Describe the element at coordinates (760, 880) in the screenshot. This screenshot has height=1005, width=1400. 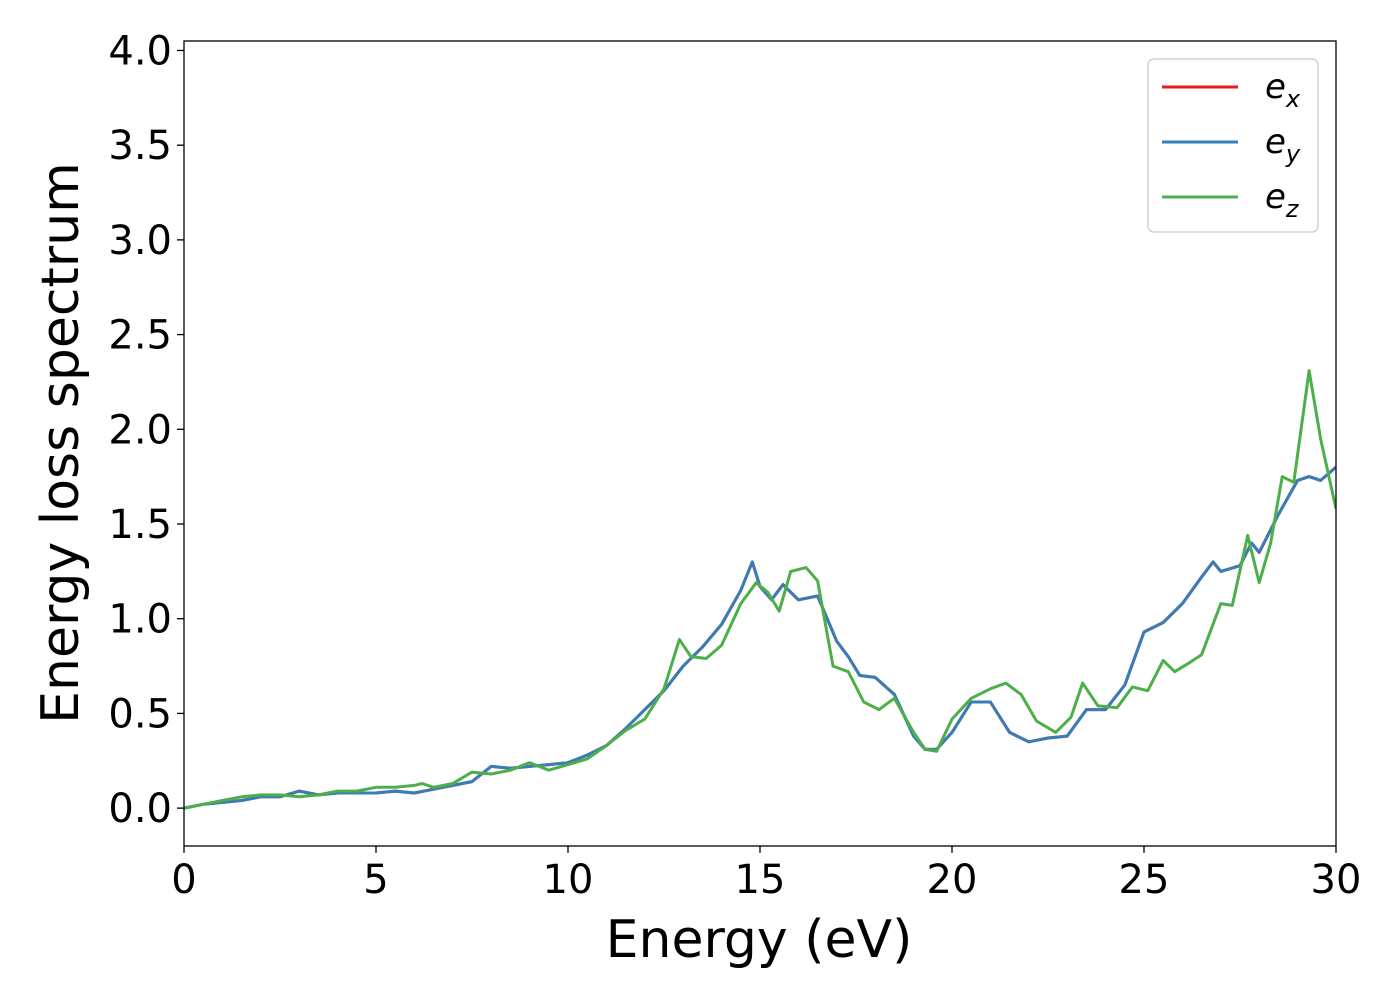
I see `x-tick-label: 15` at that location.